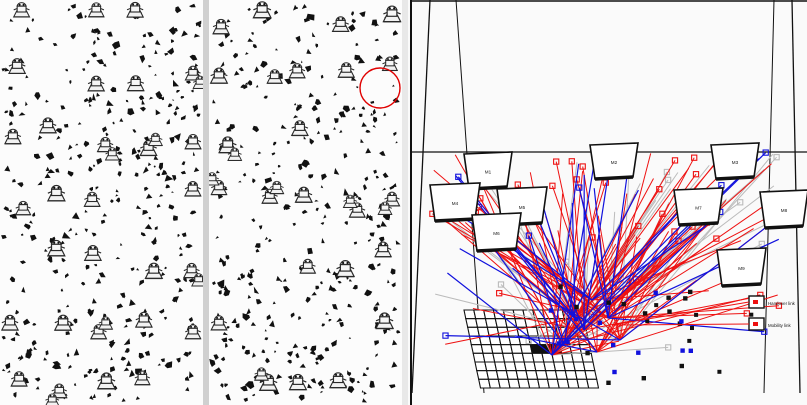 This screenshot has width=807, height=405. Describe the element at coordinates (741, 267) in the screenshot. I see `box-m9: M9` at that location.